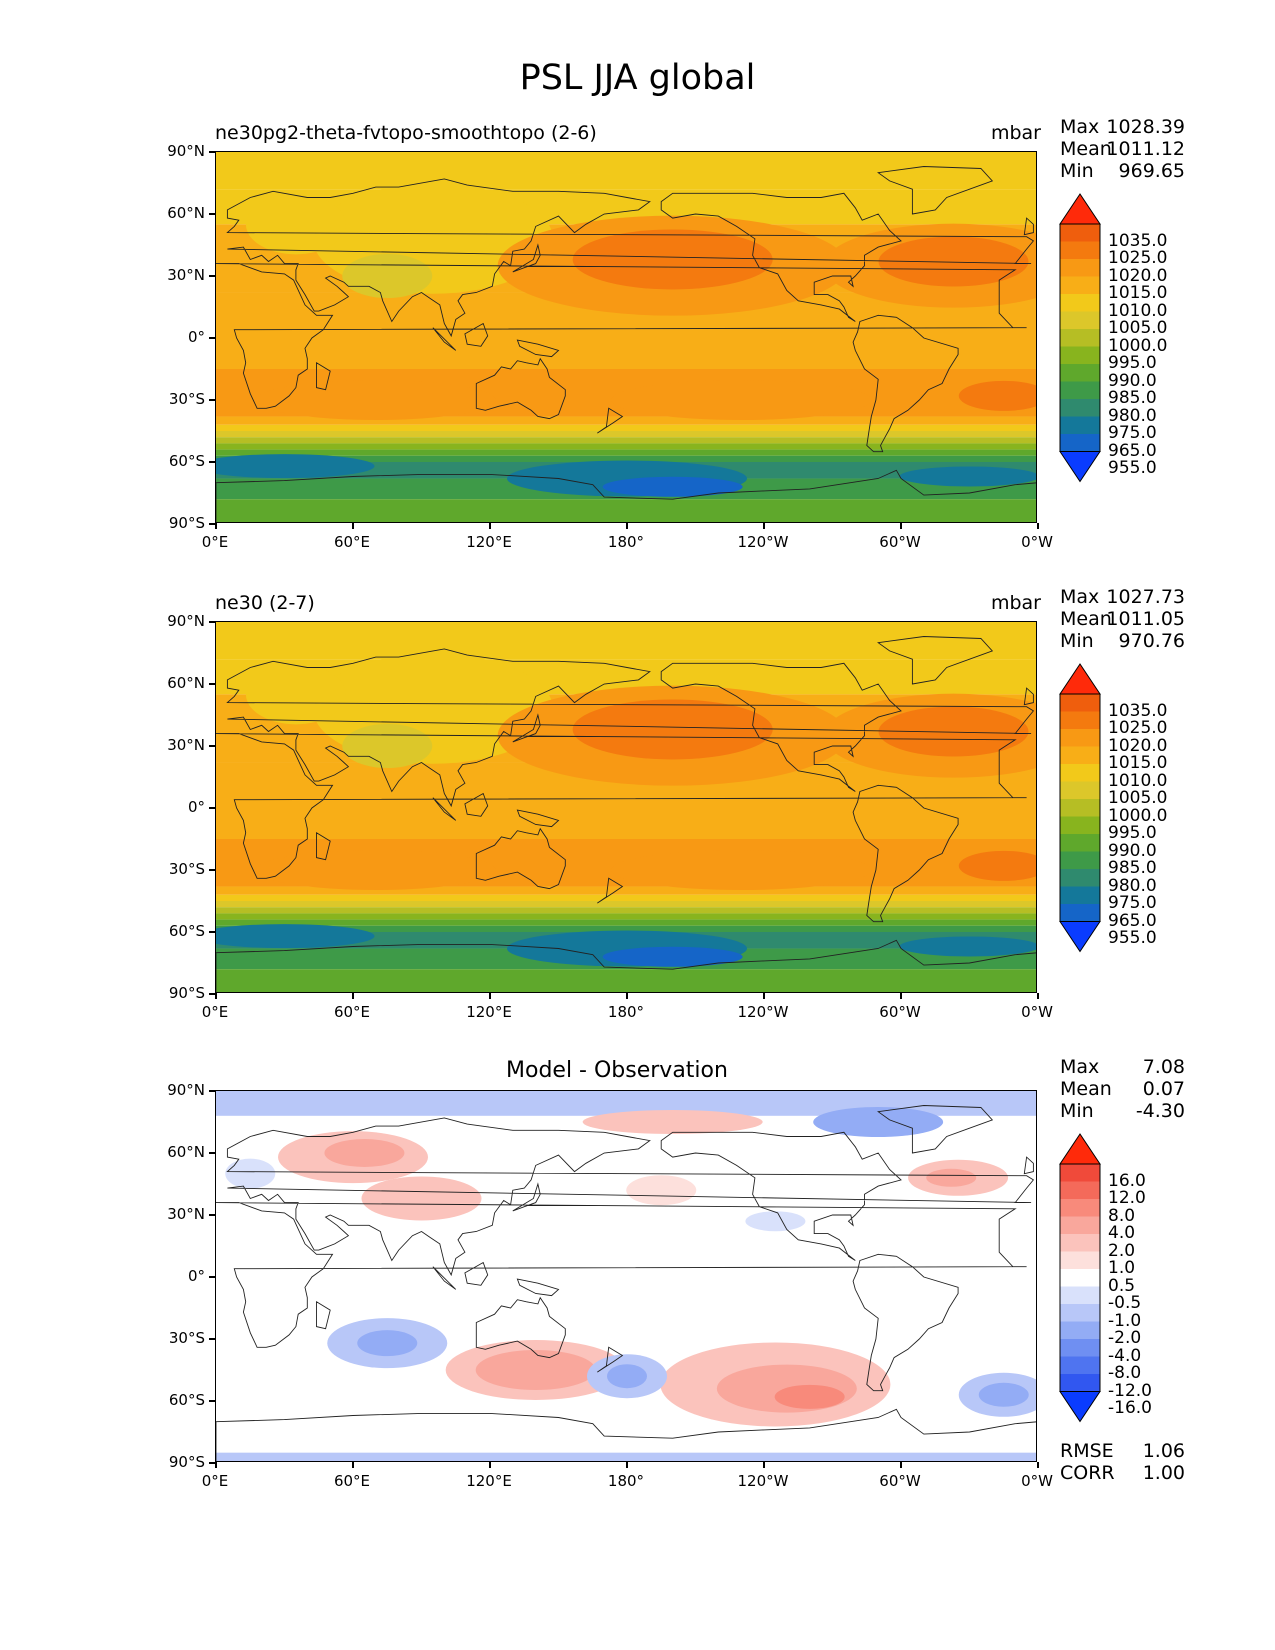 The height and width of the screenshot is (1650, 1275). What do you see at coordinates (1132, 468) in the screenshot?
I see `colorbar-tick-label: 955.0` at bounding box center [1132, 468].